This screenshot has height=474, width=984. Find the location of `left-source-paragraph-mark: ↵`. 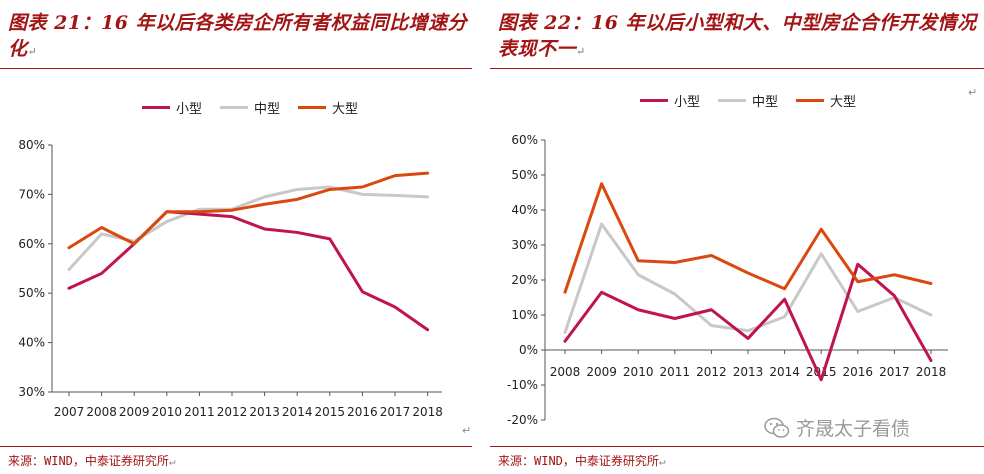

left-source-paragraph-mark: ↵ is located at coordinates (172, 461).